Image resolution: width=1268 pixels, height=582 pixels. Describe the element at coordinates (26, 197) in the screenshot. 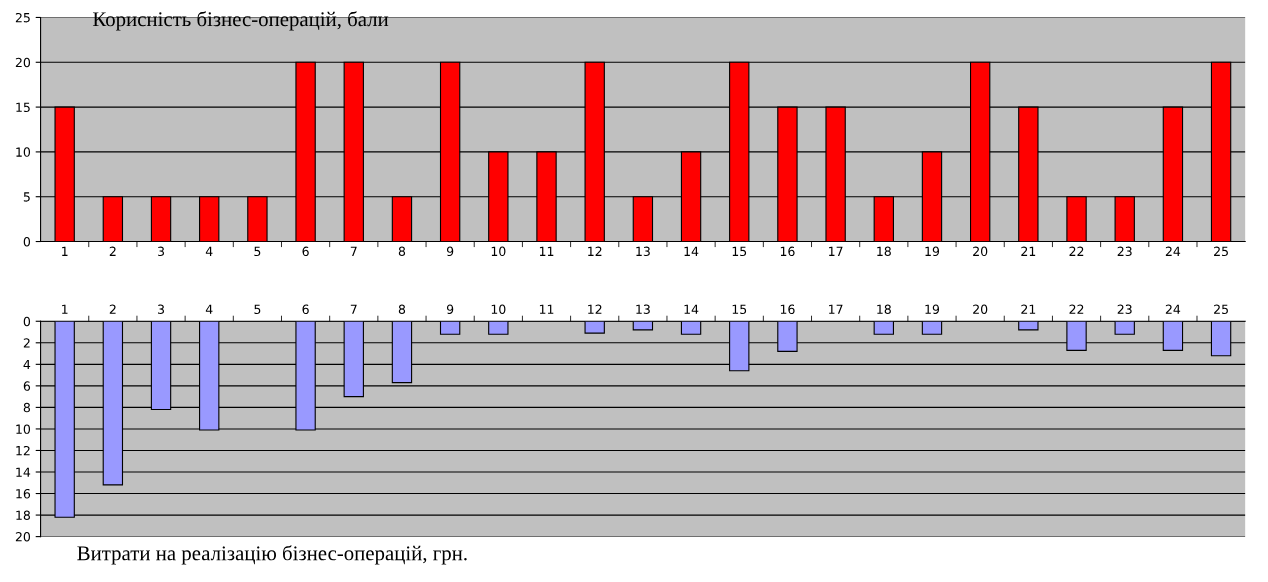

I see `y-tick-label: 5` at that location.